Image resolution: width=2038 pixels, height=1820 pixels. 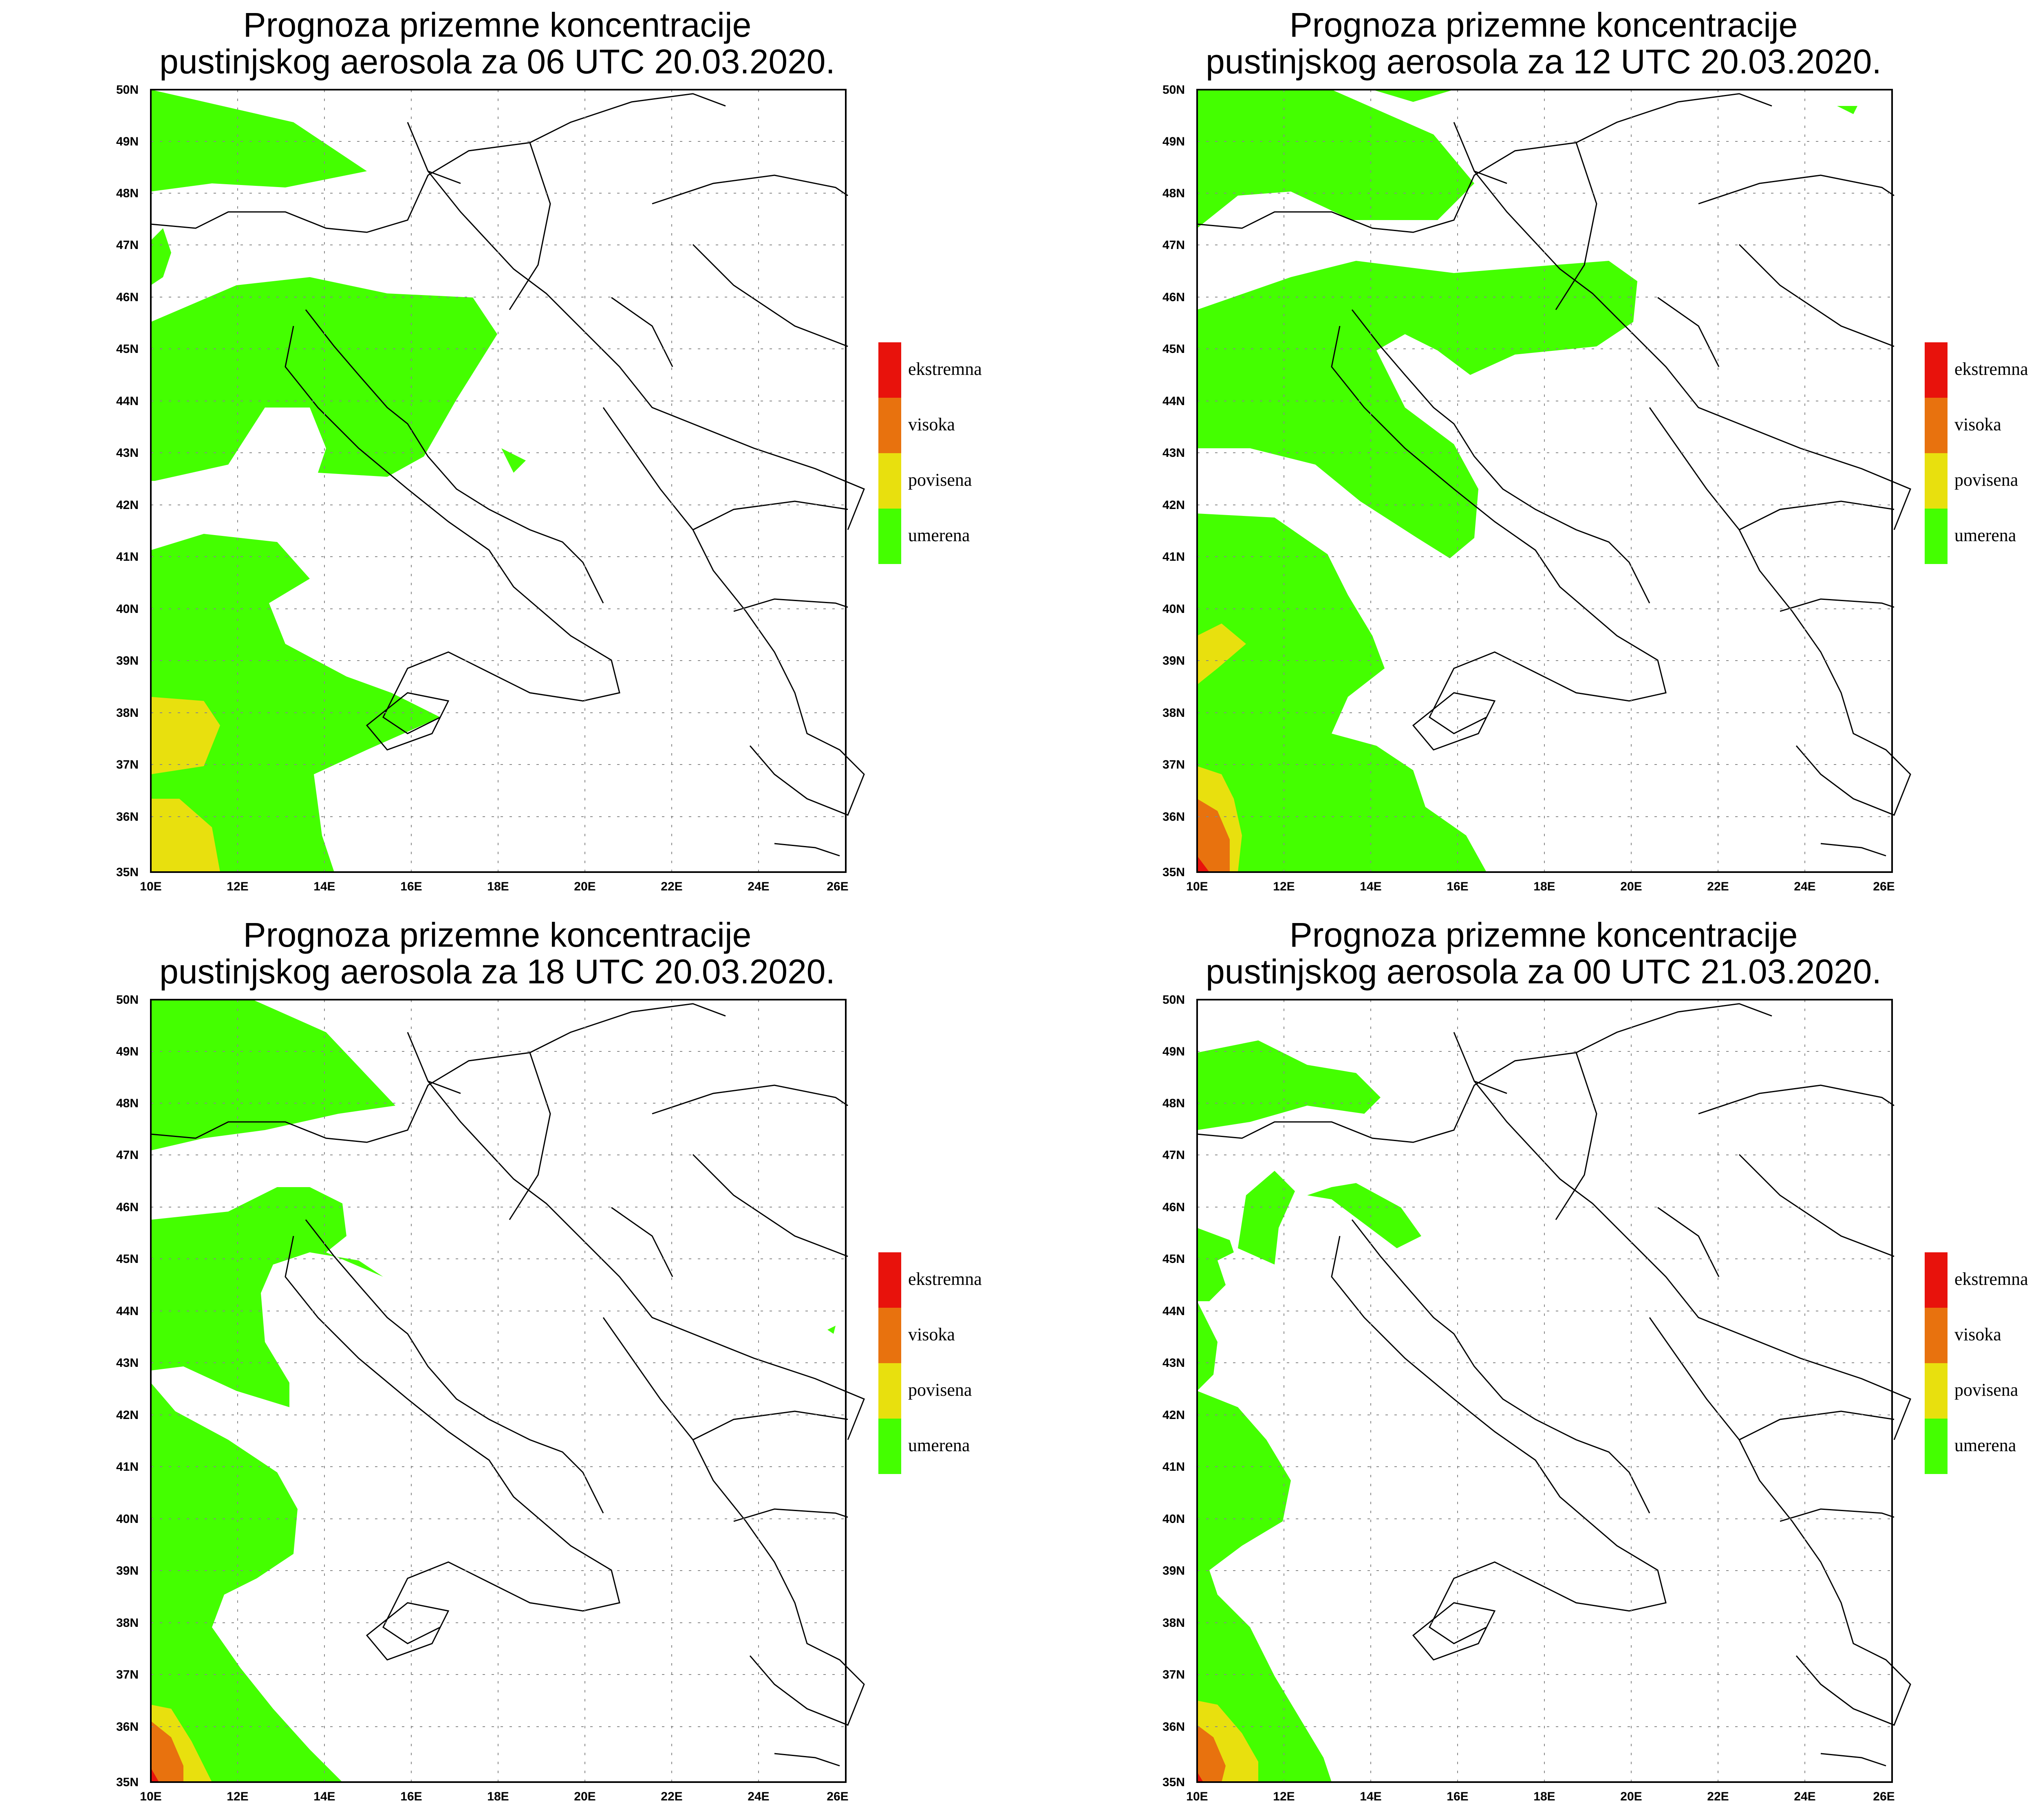 What do you see at coordinates (128, 1363) in the screenshot?
I see `lat-label: 43N` at bounding box center [128, 1363].